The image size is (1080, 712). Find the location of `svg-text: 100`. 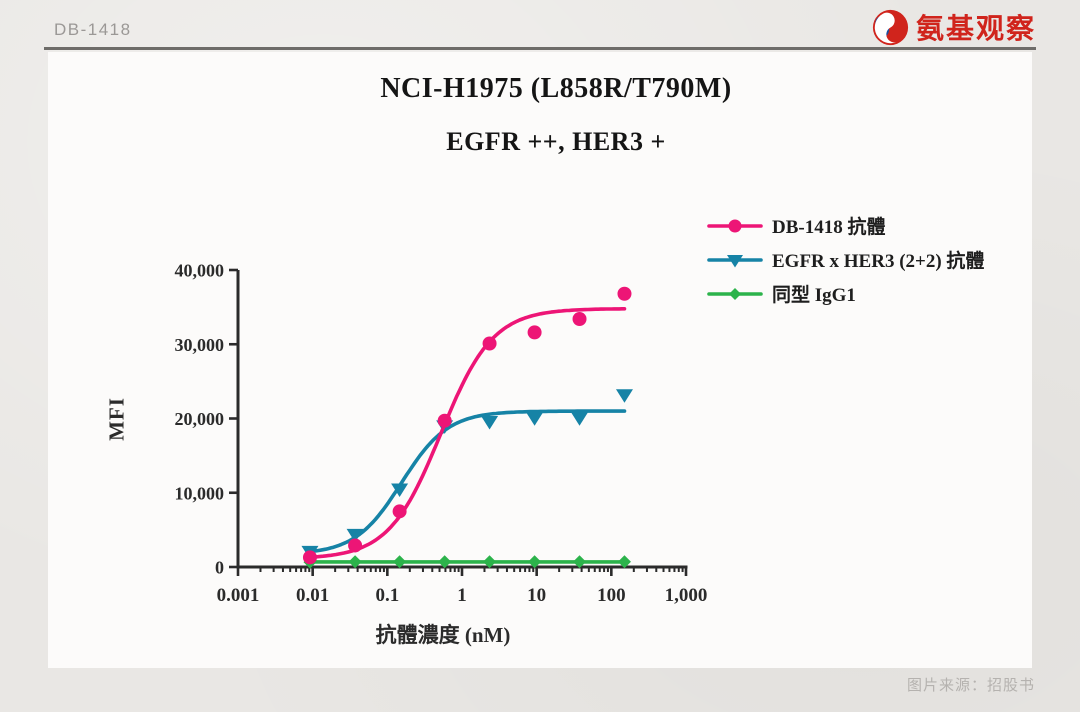

svg-text: 100 is located at coordinates (611, 595).